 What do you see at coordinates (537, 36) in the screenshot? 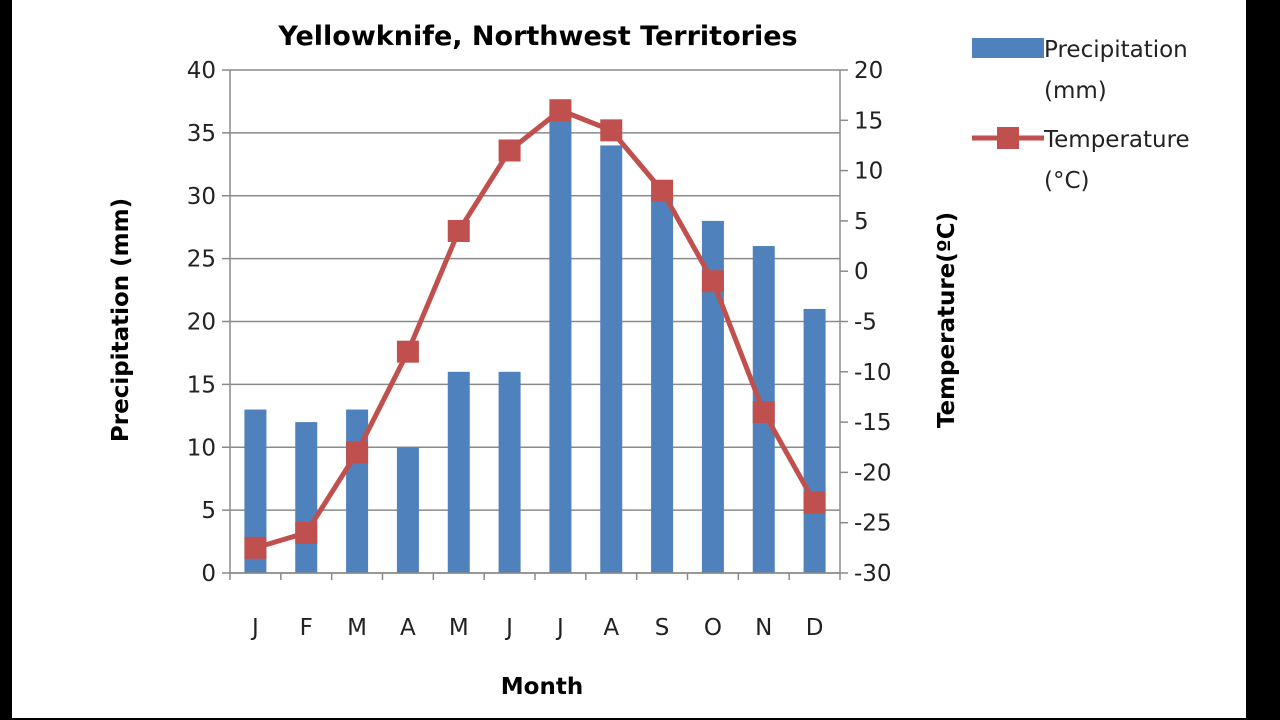
I see `chart-title: Yellowknife, Northwest Territories` at bounding box center [537, 36].